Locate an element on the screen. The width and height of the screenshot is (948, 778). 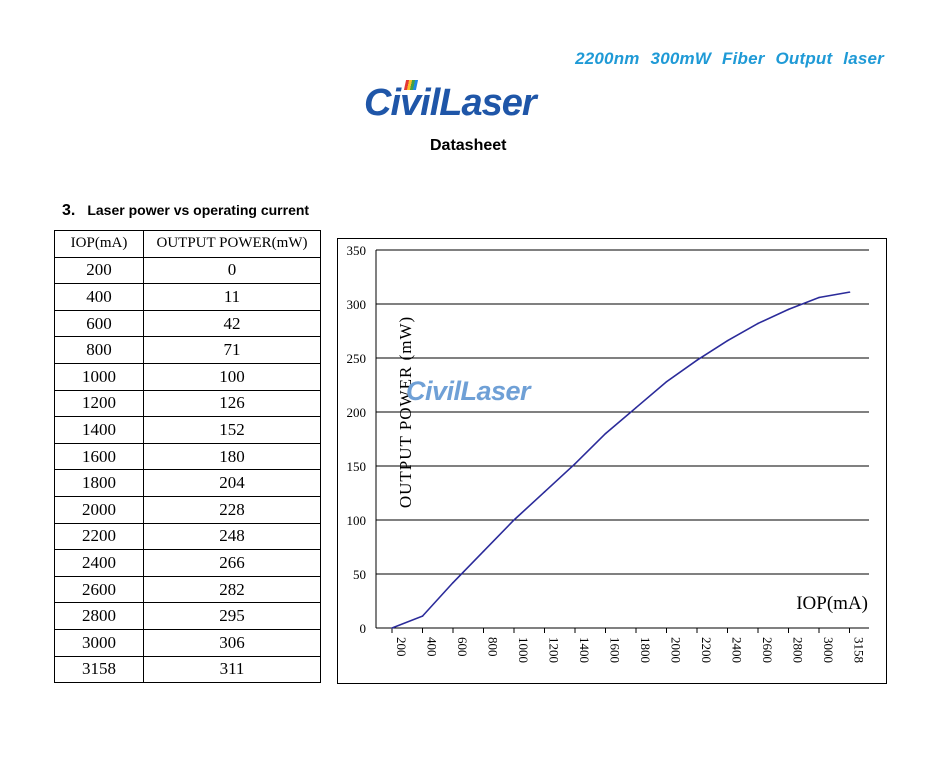
cell-power: 228 is located at coordinates (232, 509).